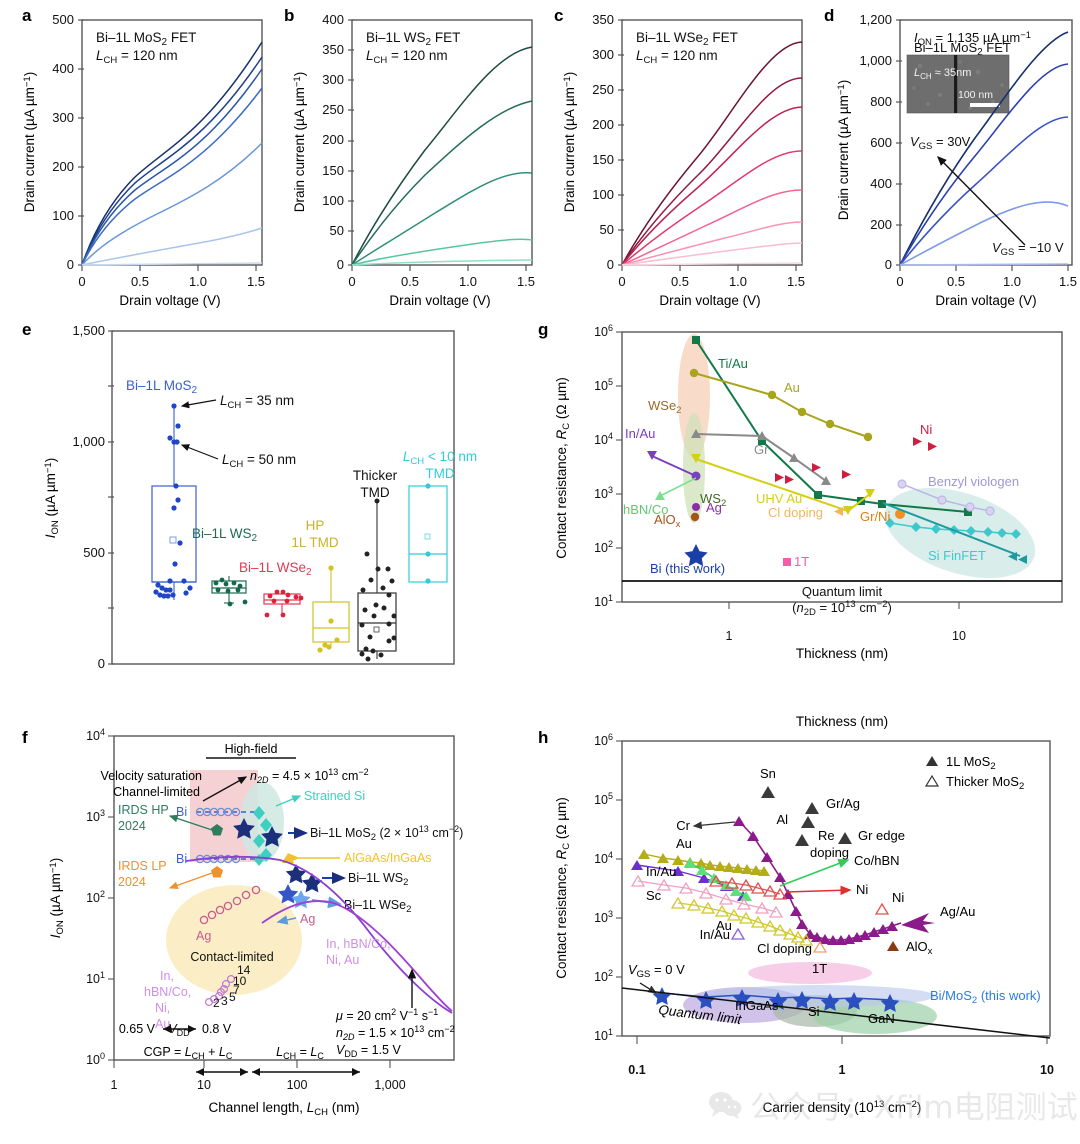  What do you see at coordinates (188, 1053) in the screenshot?
I see `label-cgp: CGP = LCH + LC` at bounding box center [188, 1053].